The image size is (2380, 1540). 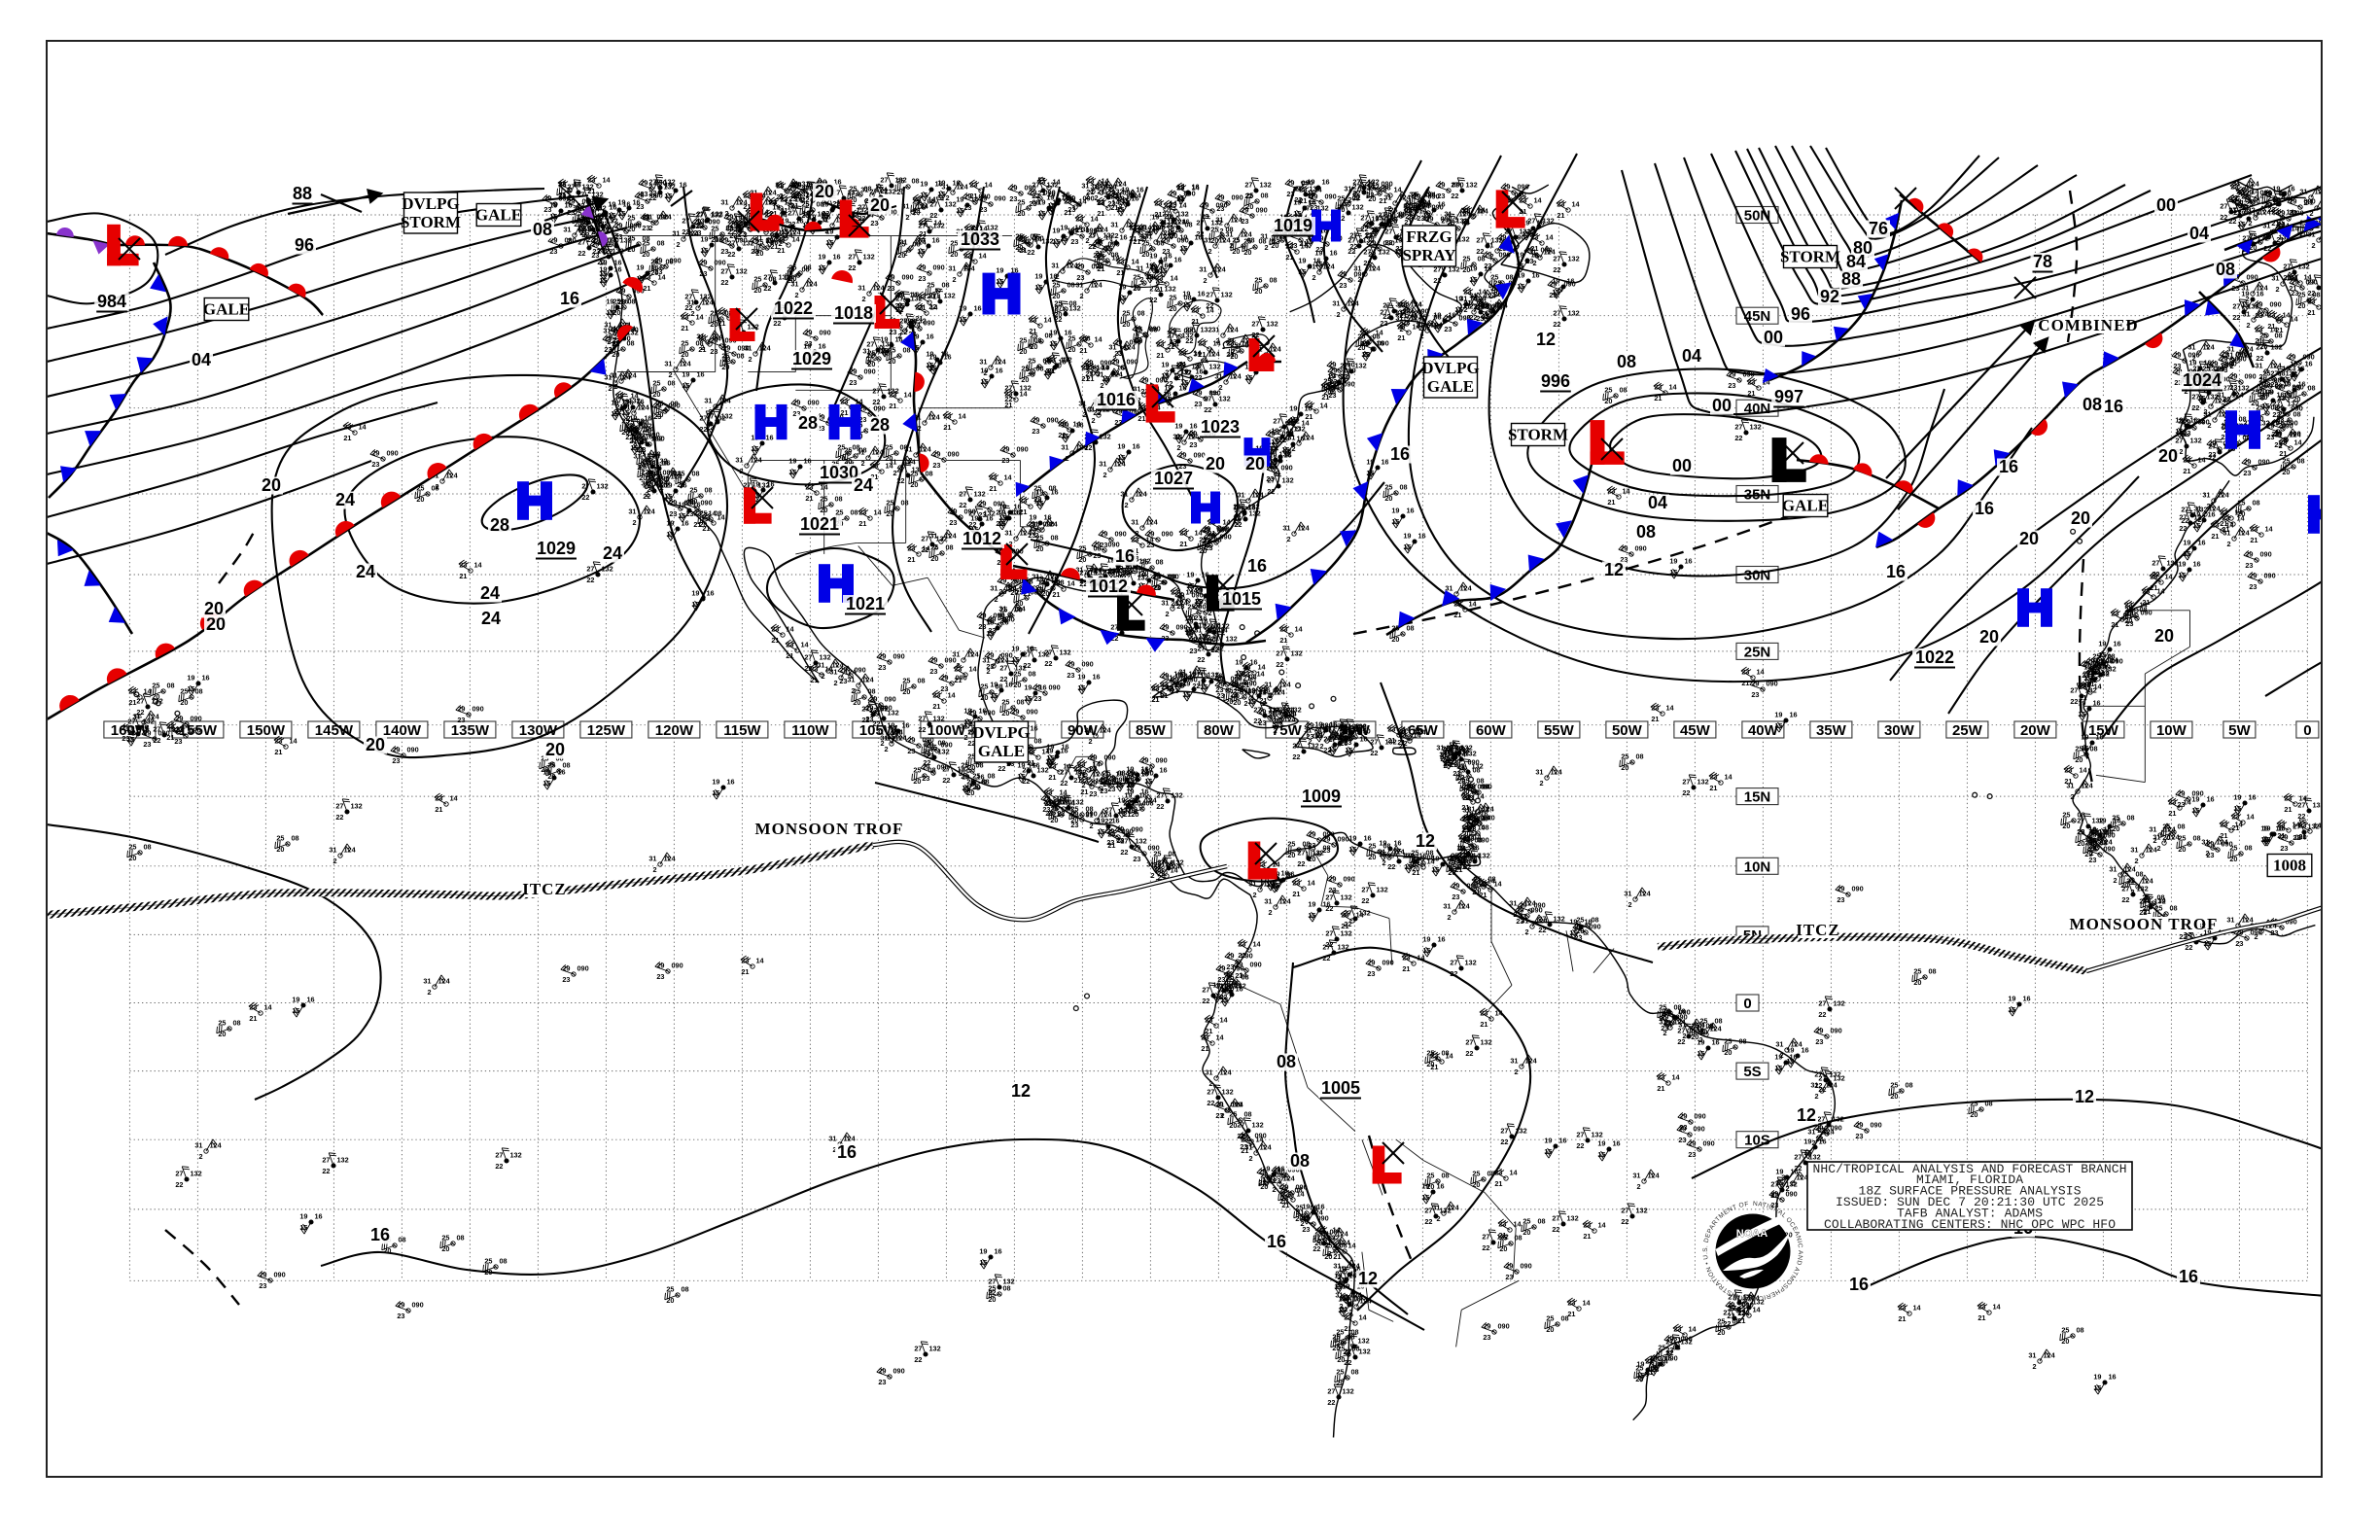 I want to click on svg-text: 145W, so click(x=334, y=730).